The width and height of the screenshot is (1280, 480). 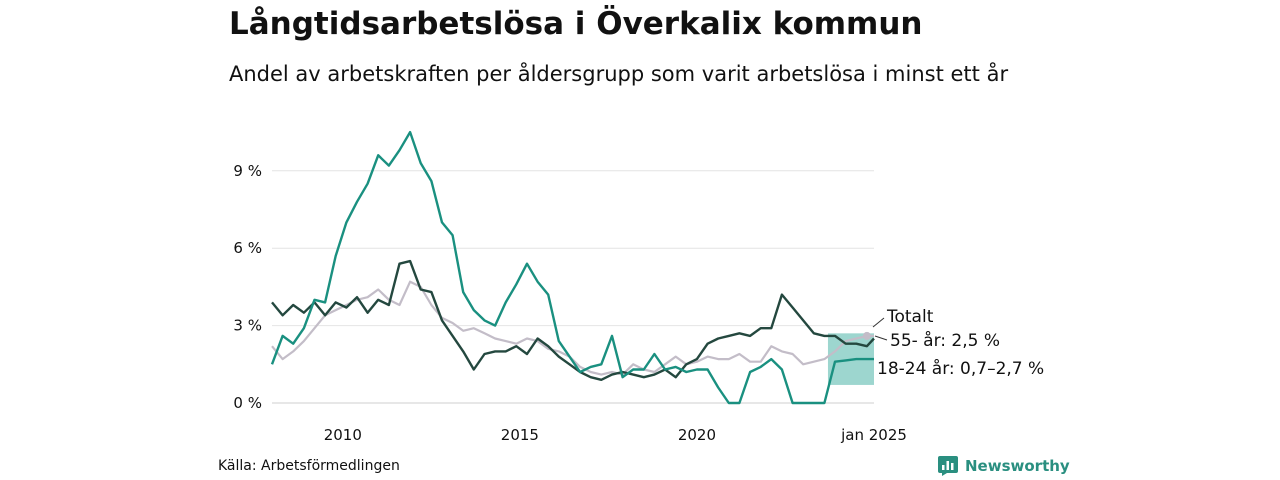 I want to click on y-tick-label-1: 3 %, so click(x=247, y=326).